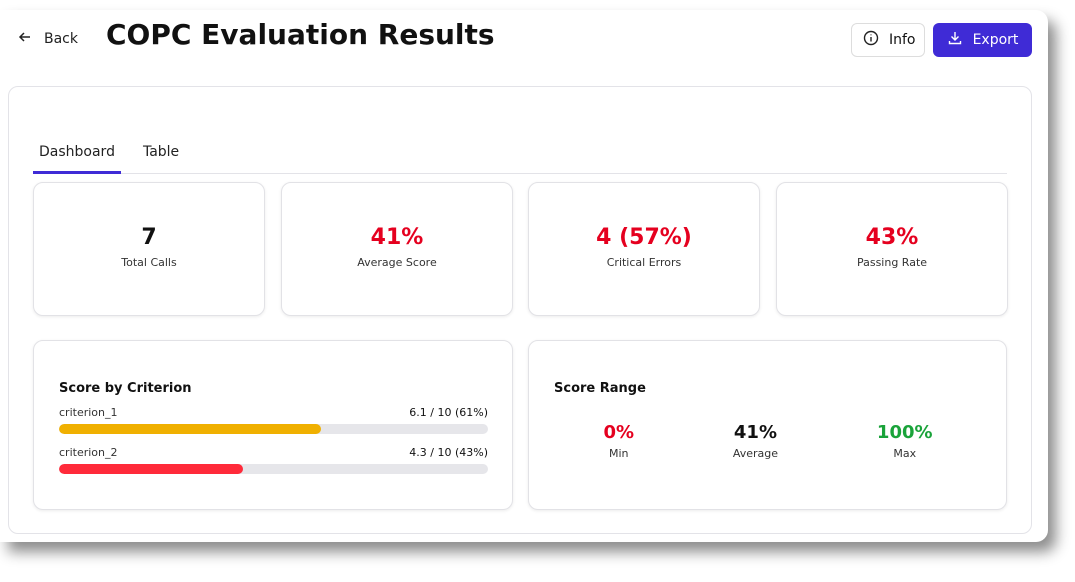 The width and height of the screenshot is (1075, 582). I want to click on criterion-name: criterion_1, so click(88, 412).